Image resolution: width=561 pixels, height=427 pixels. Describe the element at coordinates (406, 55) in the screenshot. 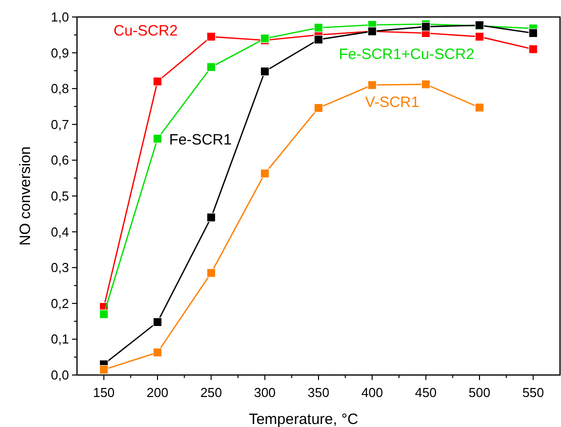

I see `series-label: Fe-SCR1+Cu-SCR2` at that location.